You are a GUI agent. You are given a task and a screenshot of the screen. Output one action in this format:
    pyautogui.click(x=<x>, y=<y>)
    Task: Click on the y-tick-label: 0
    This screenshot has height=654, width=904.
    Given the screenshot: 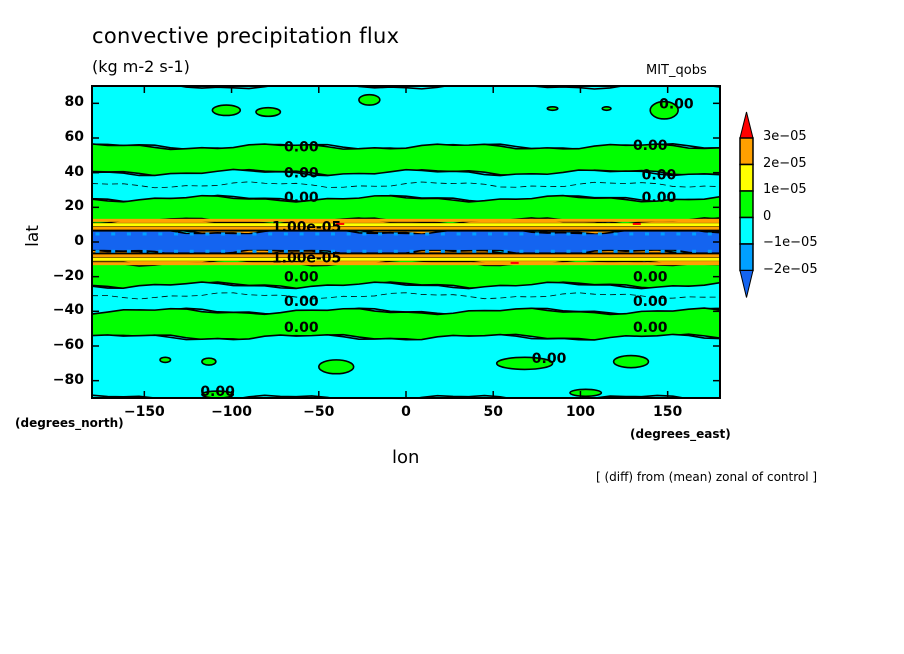 What is the action you would take?
    pyautogui.click(x=79, y=241)
    